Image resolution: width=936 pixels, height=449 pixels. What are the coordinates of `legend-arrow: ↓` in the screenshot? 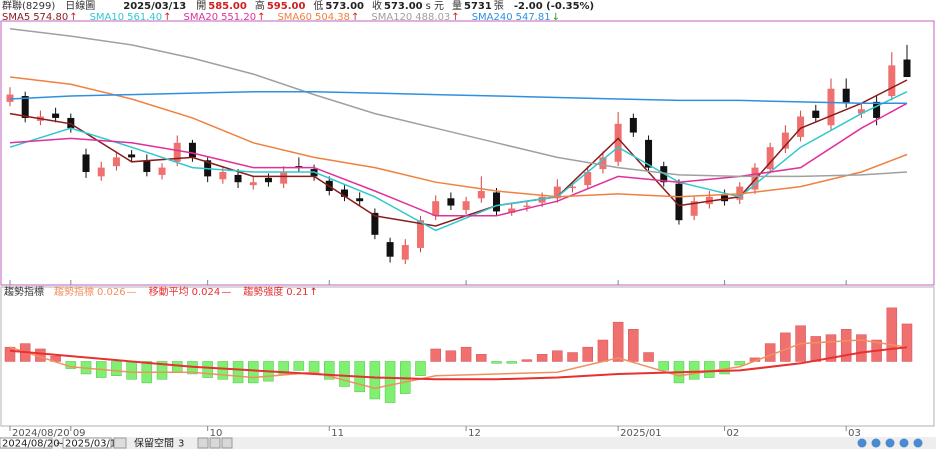 It's located at (556, 17).